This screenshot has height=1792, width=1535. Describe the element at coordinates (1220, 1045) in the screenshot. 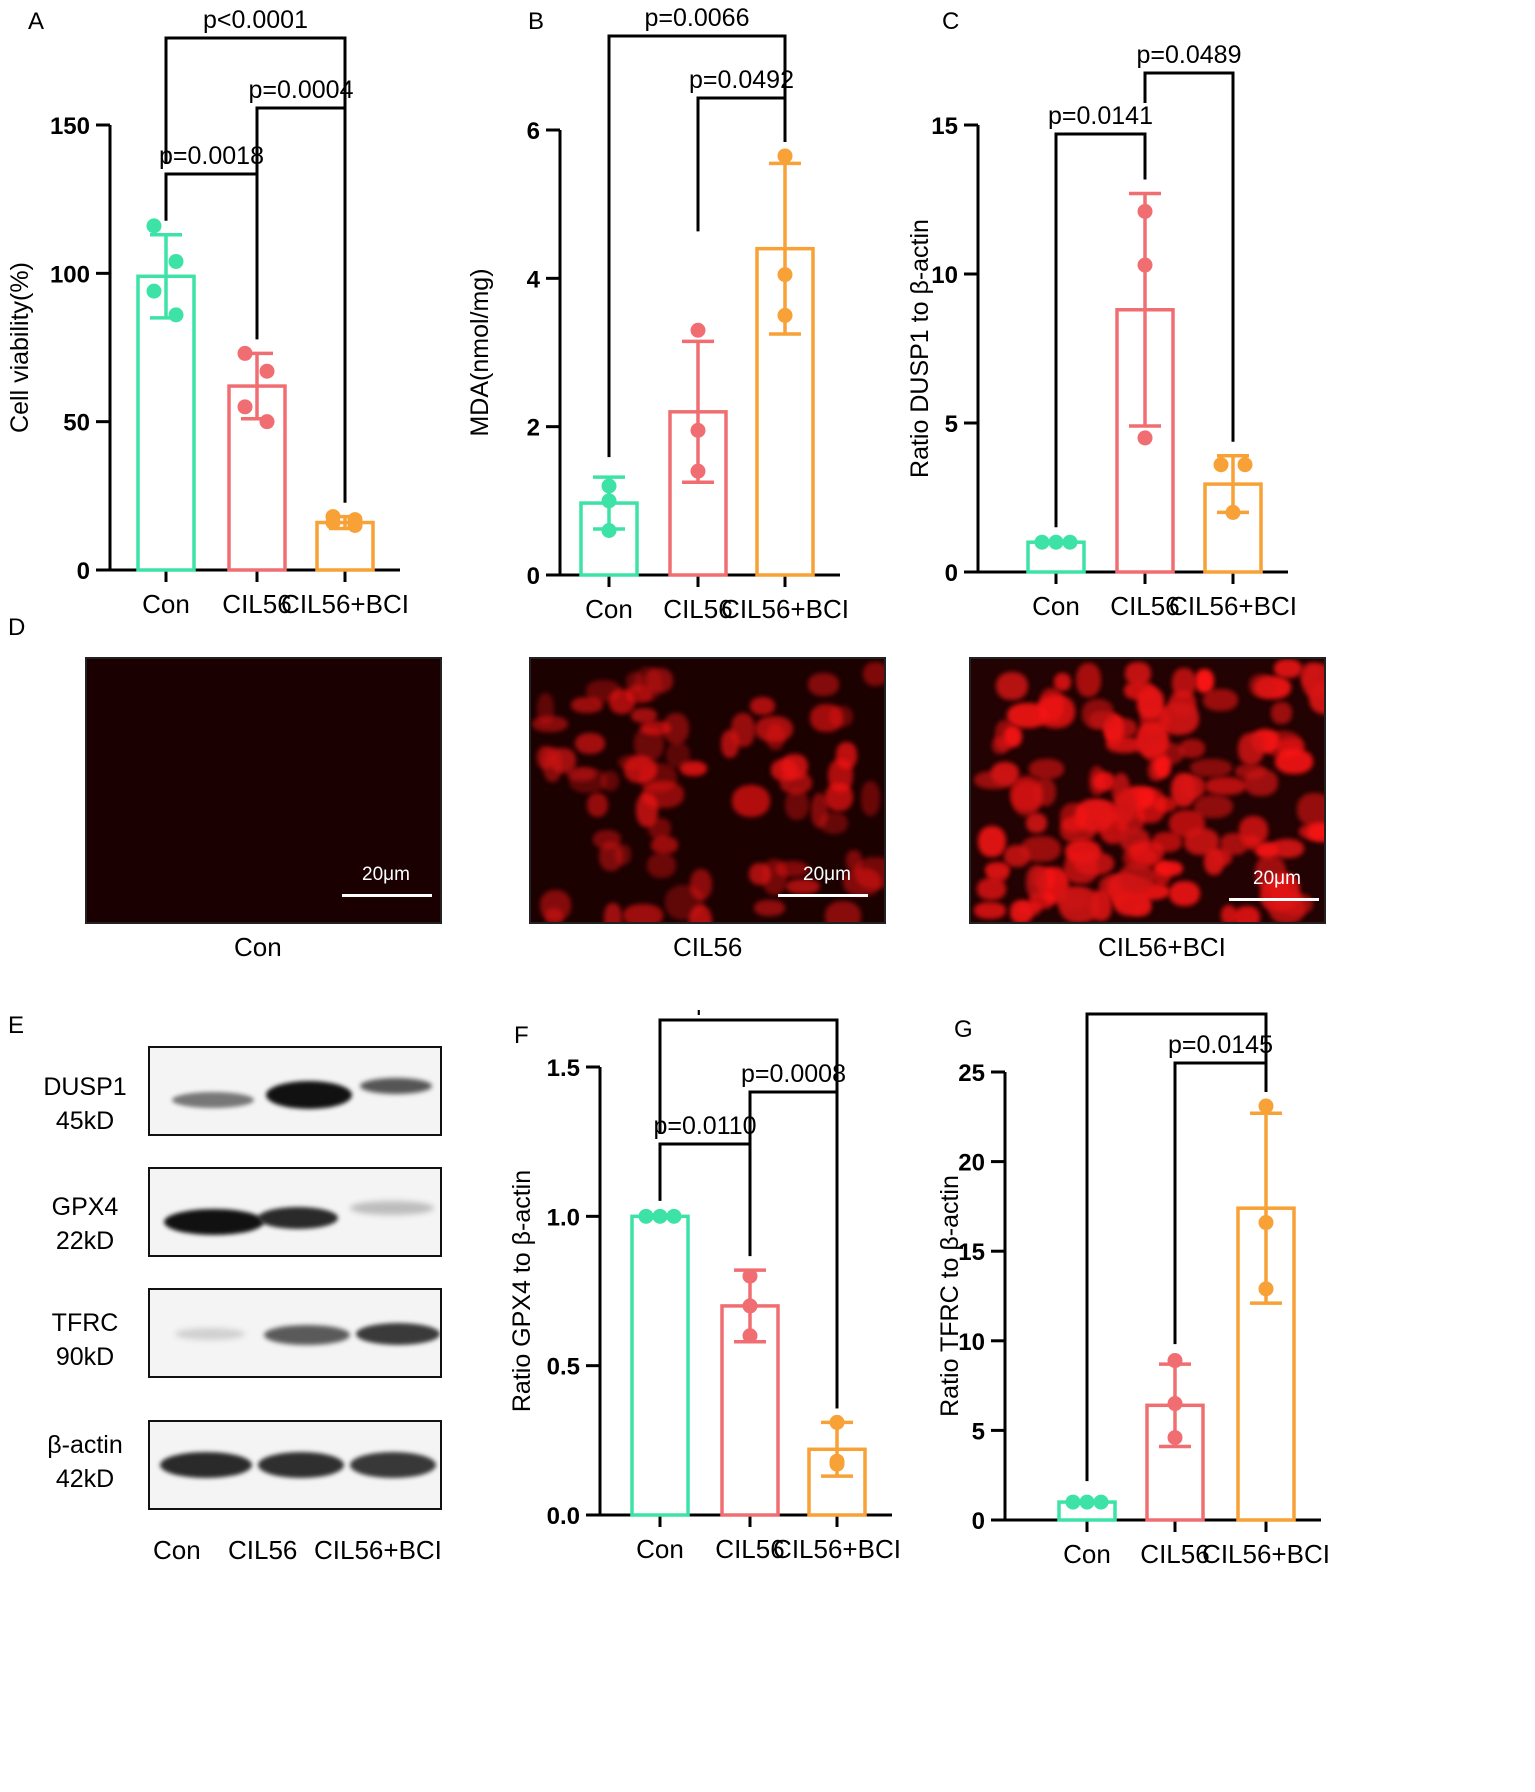

I see `p-value-label: p=0.0145` at that location.